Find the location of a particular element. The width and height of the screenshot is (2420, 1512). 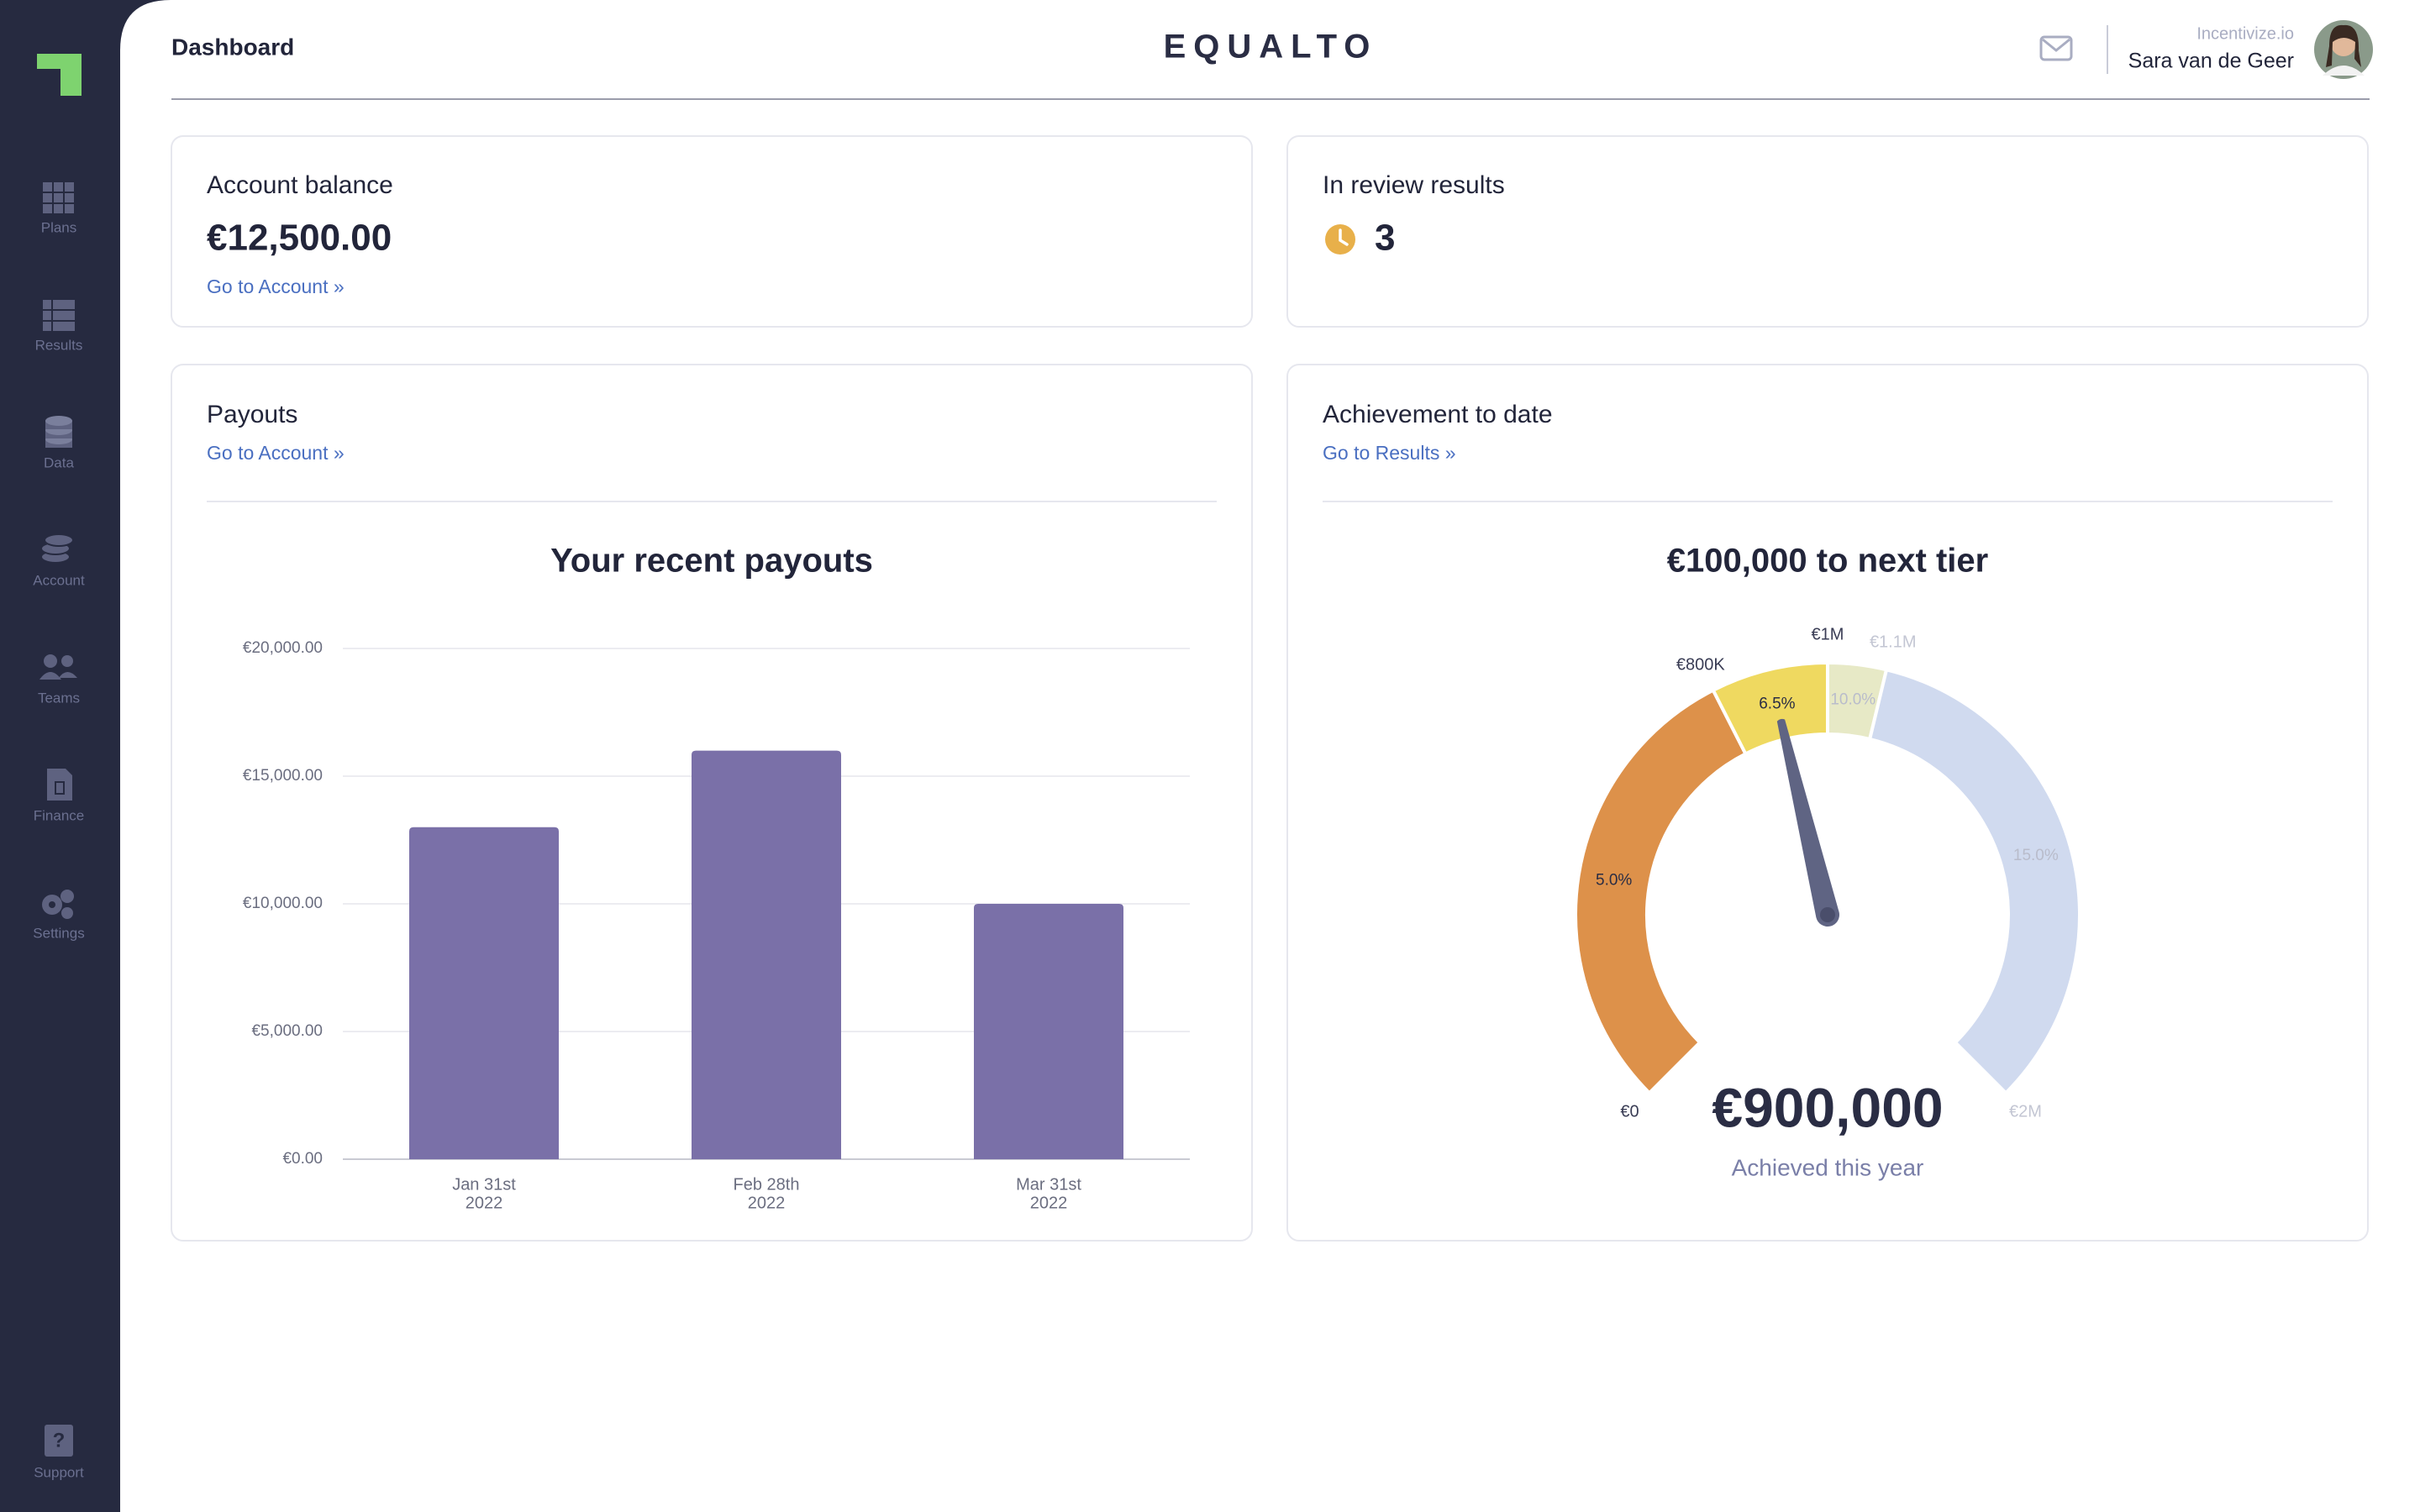

band-label: 5.0% is located at coordinates (1614, 881).